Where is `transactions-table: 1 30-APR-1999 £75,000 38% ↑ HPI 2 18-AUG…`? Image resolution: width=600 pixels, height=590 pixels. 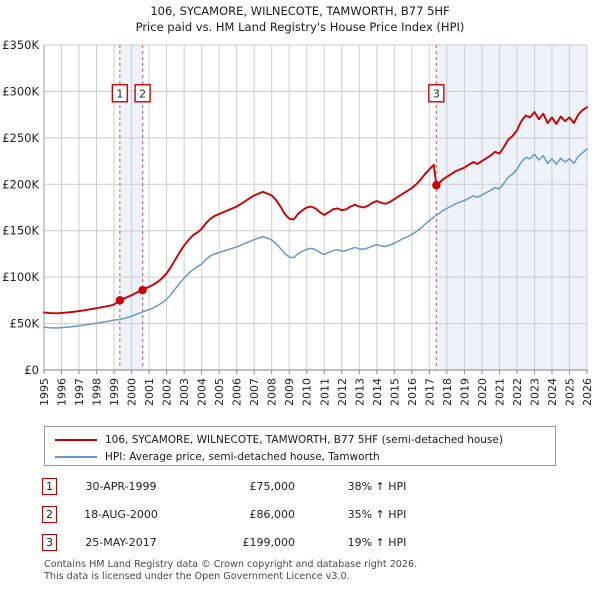 transactions-table: 1 30-APR-1999 £75,000 38% ↑ HPI 2 18-AUG… is located at coordinates (257, 514).